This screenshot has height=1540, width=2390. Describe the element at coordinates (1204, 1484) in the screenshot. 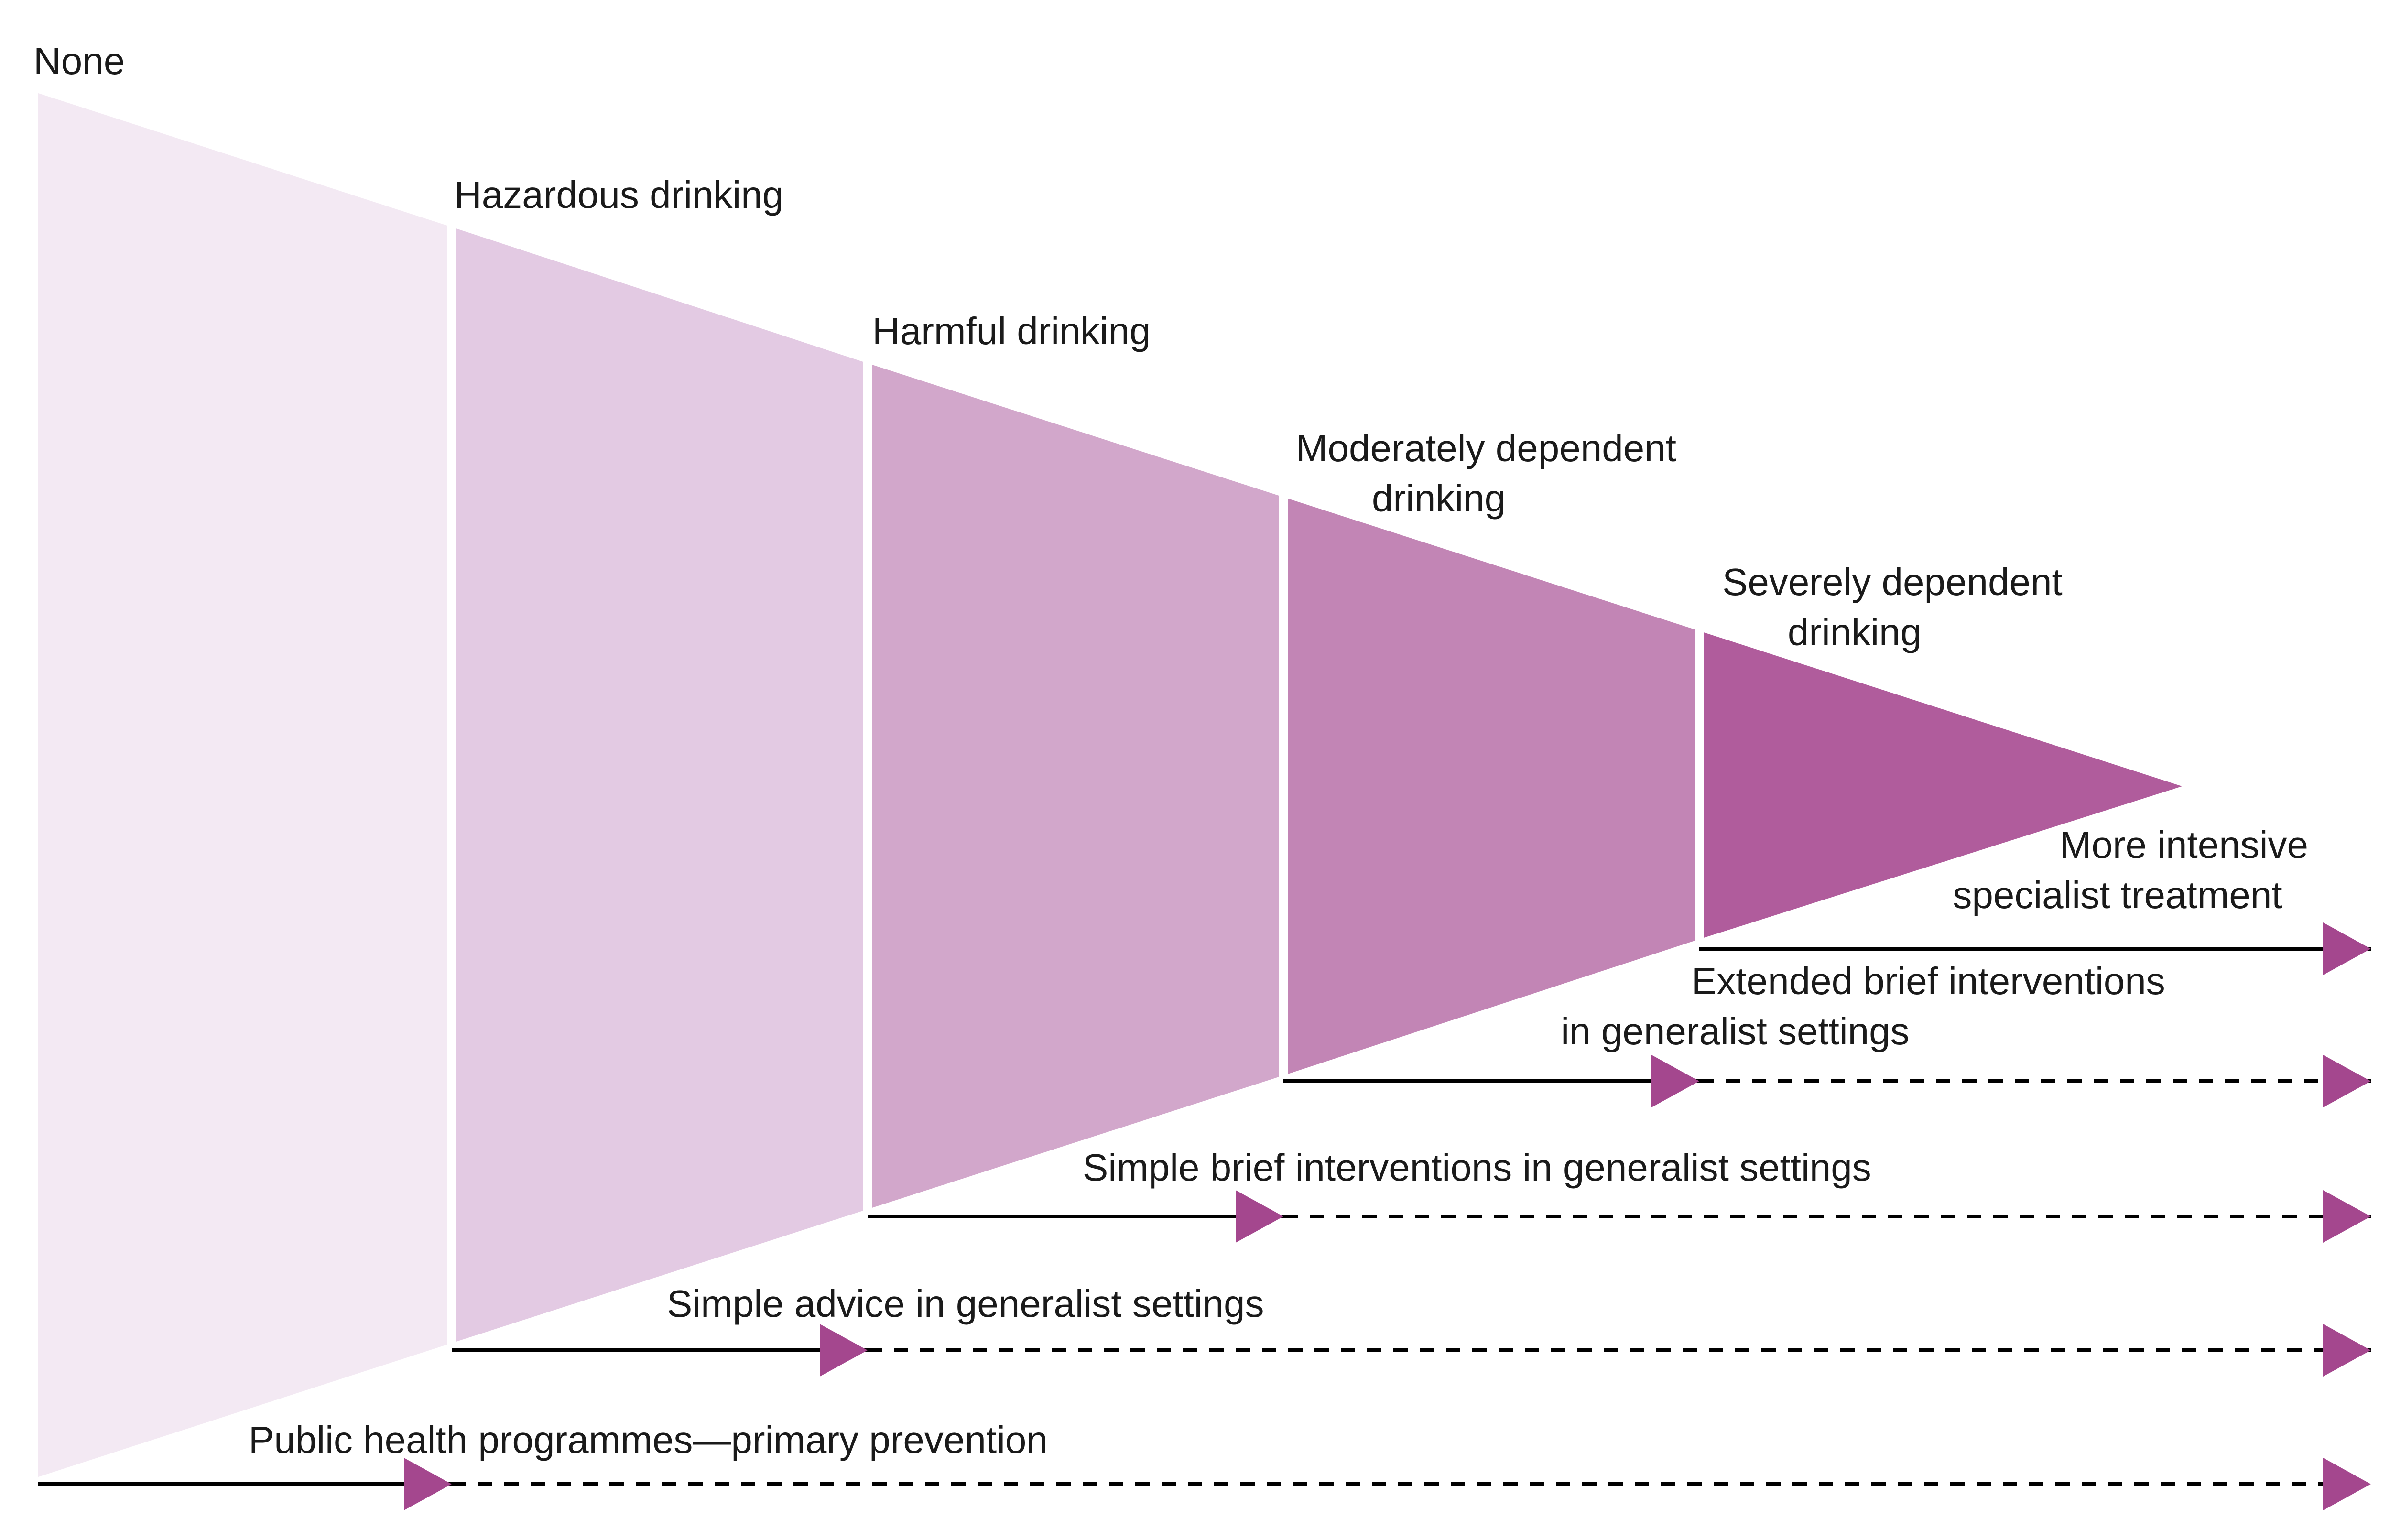

I see `arrow-public-health` at that location.